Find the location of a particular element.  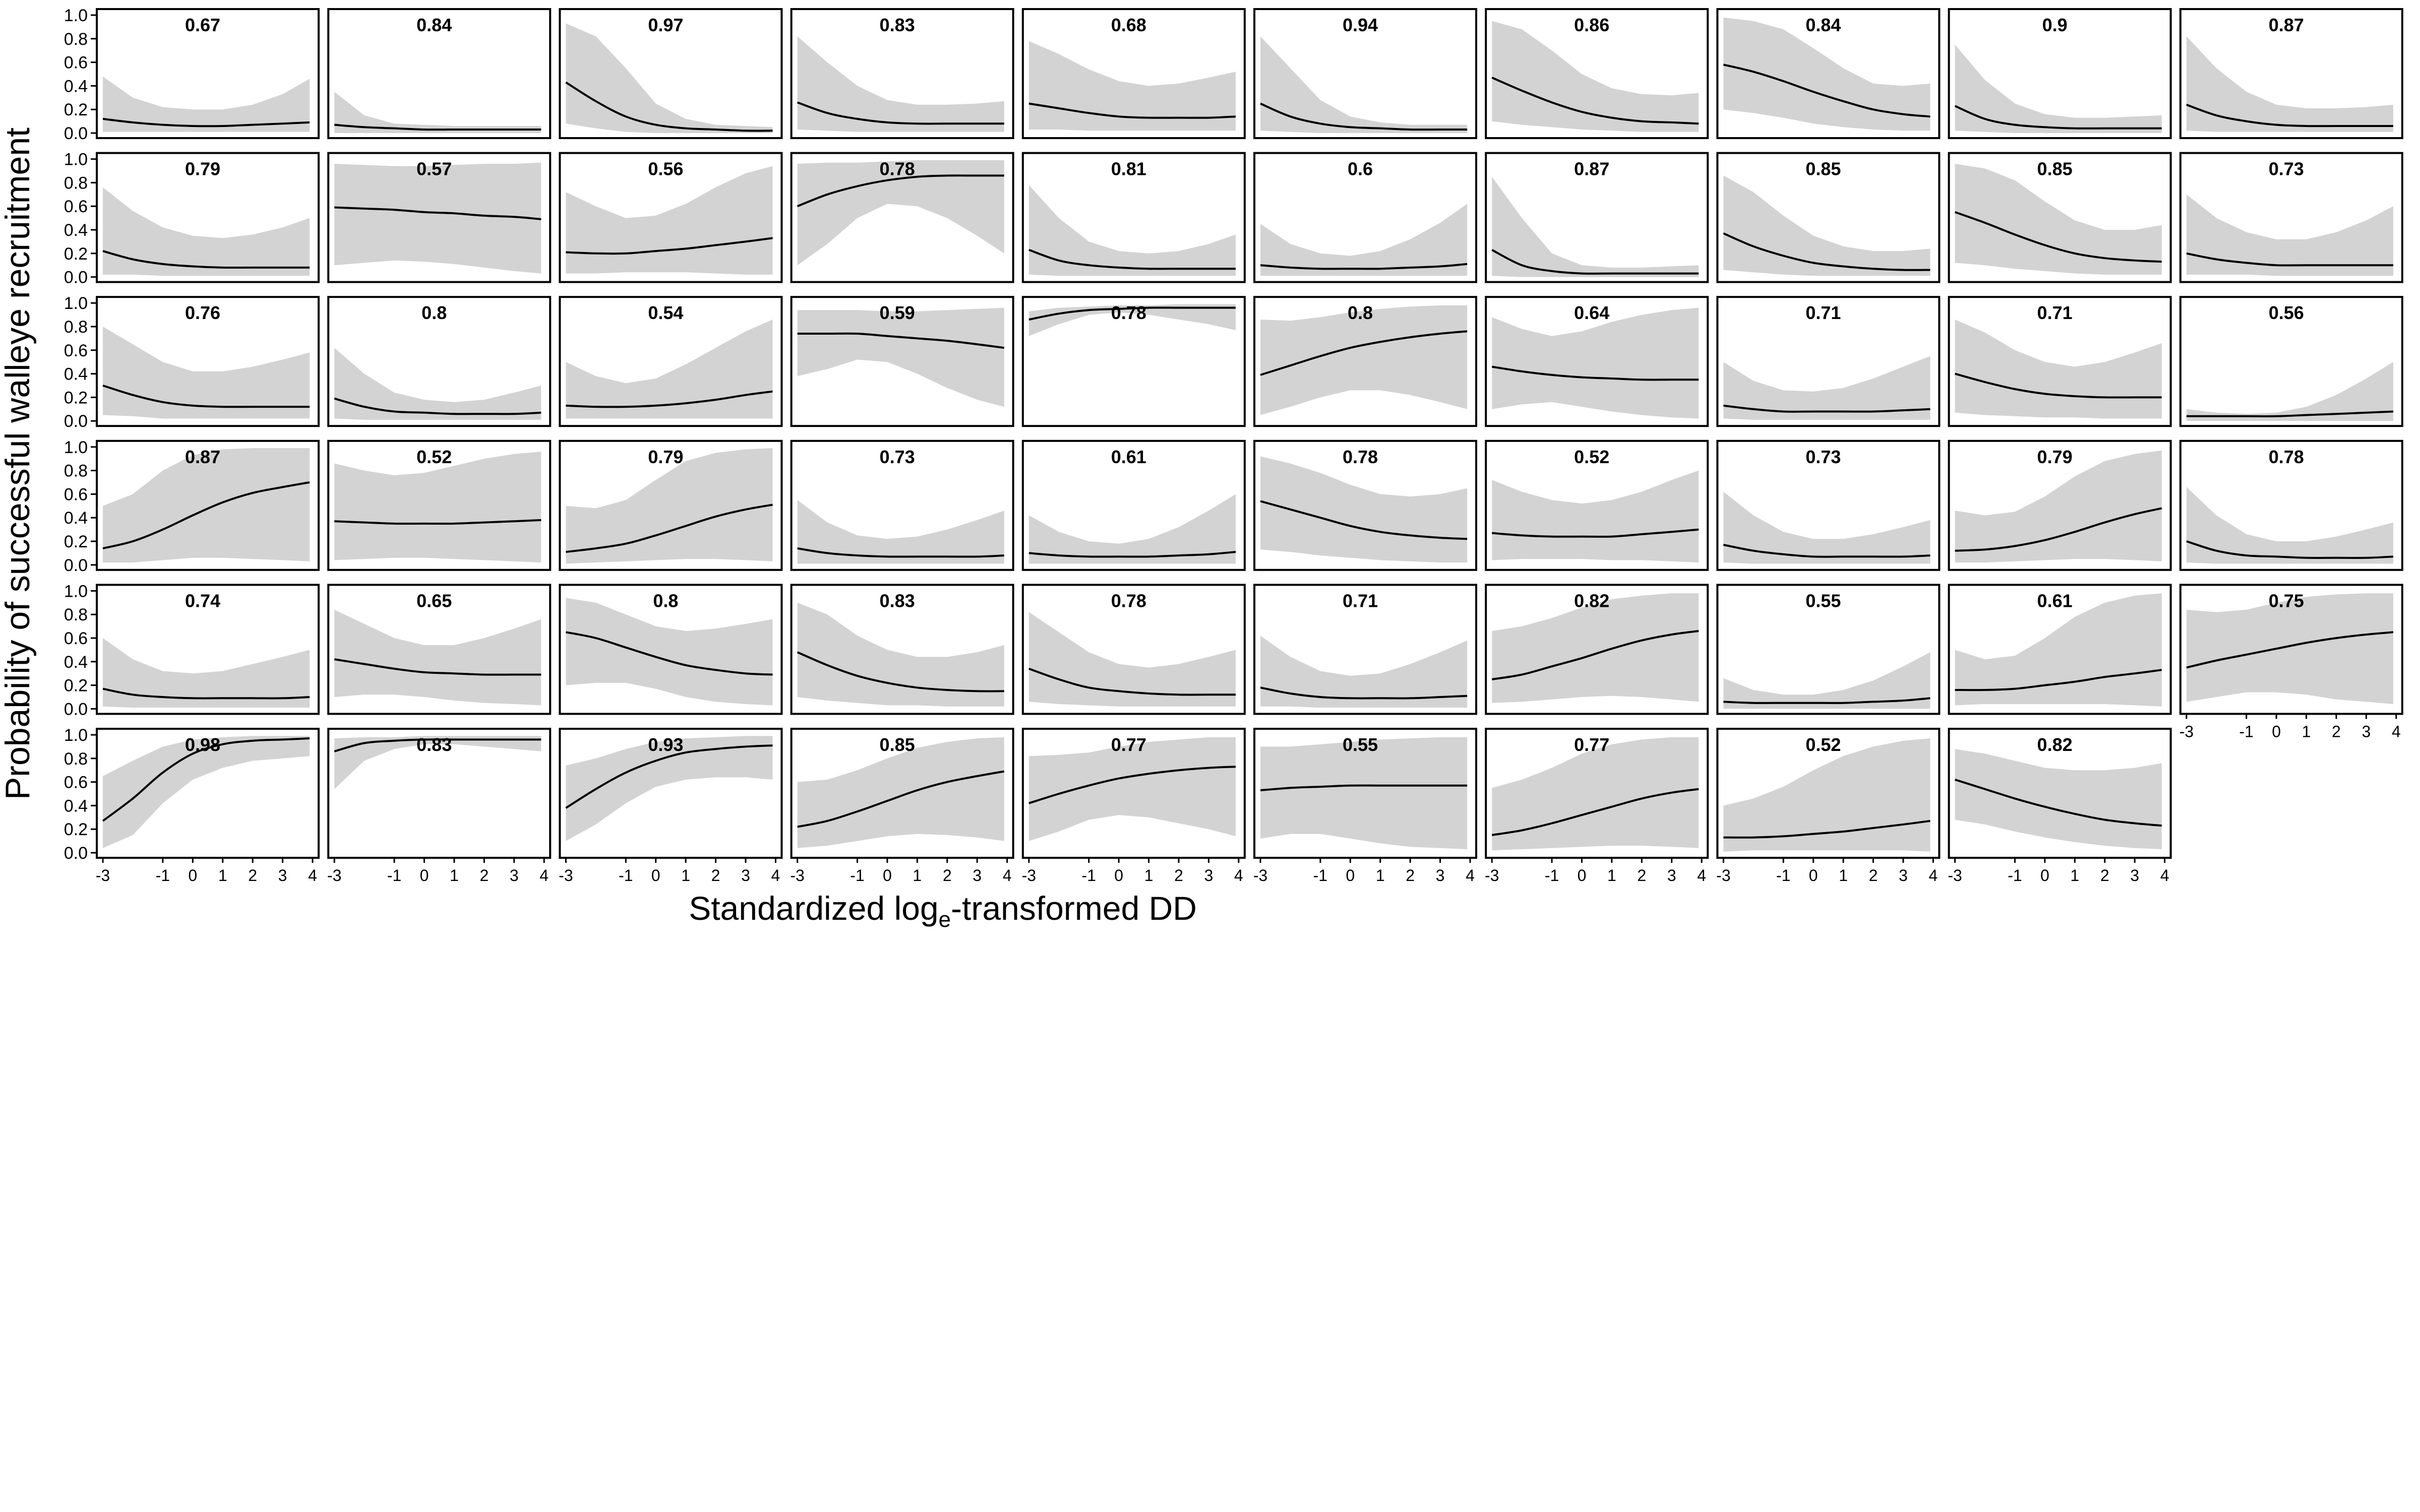

panel: 0.77 -3 -1 0 1 2 3 4 is located at coordinates (1597, 806).